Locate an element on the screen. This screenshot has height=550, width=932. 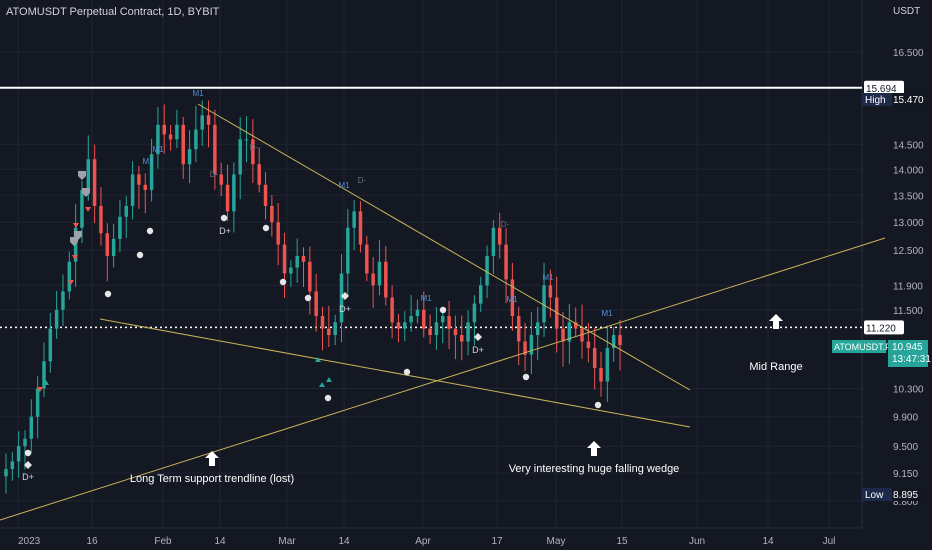
high-value-bg is located at coordinates (908, 99).